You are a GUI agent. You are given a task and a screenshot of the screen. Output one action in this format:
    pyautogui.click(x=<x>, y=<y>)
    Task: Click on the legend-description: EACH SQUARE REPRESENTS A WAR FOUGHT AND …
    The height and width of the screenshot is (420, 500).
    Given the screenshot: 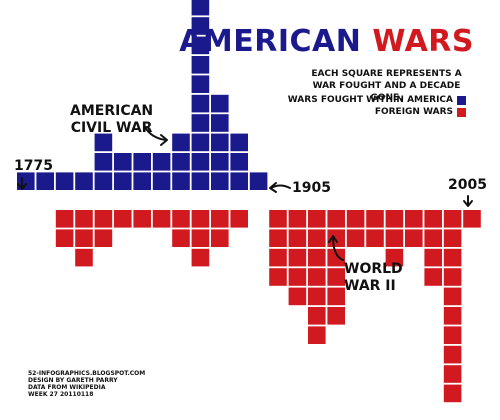 What is the action you would take?
    pyautogui.click(x=386, y=86)
    